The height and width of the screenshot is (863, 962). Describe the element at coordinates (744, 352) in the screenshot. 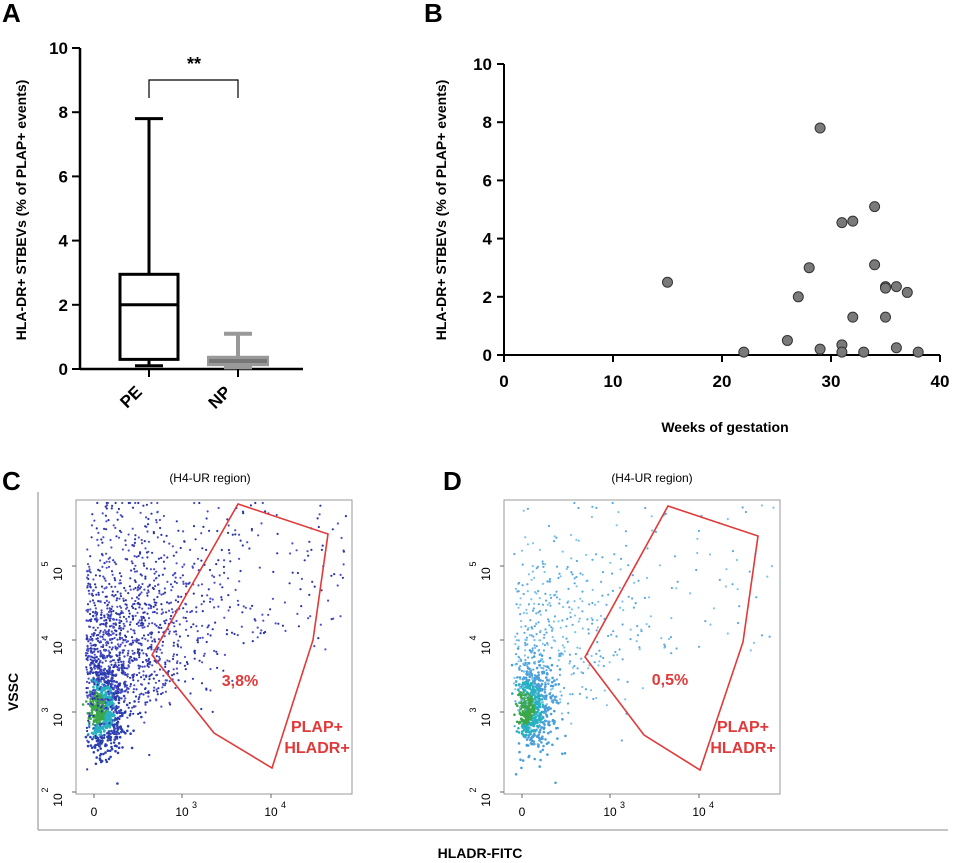

I see `b-data-point` at that location.